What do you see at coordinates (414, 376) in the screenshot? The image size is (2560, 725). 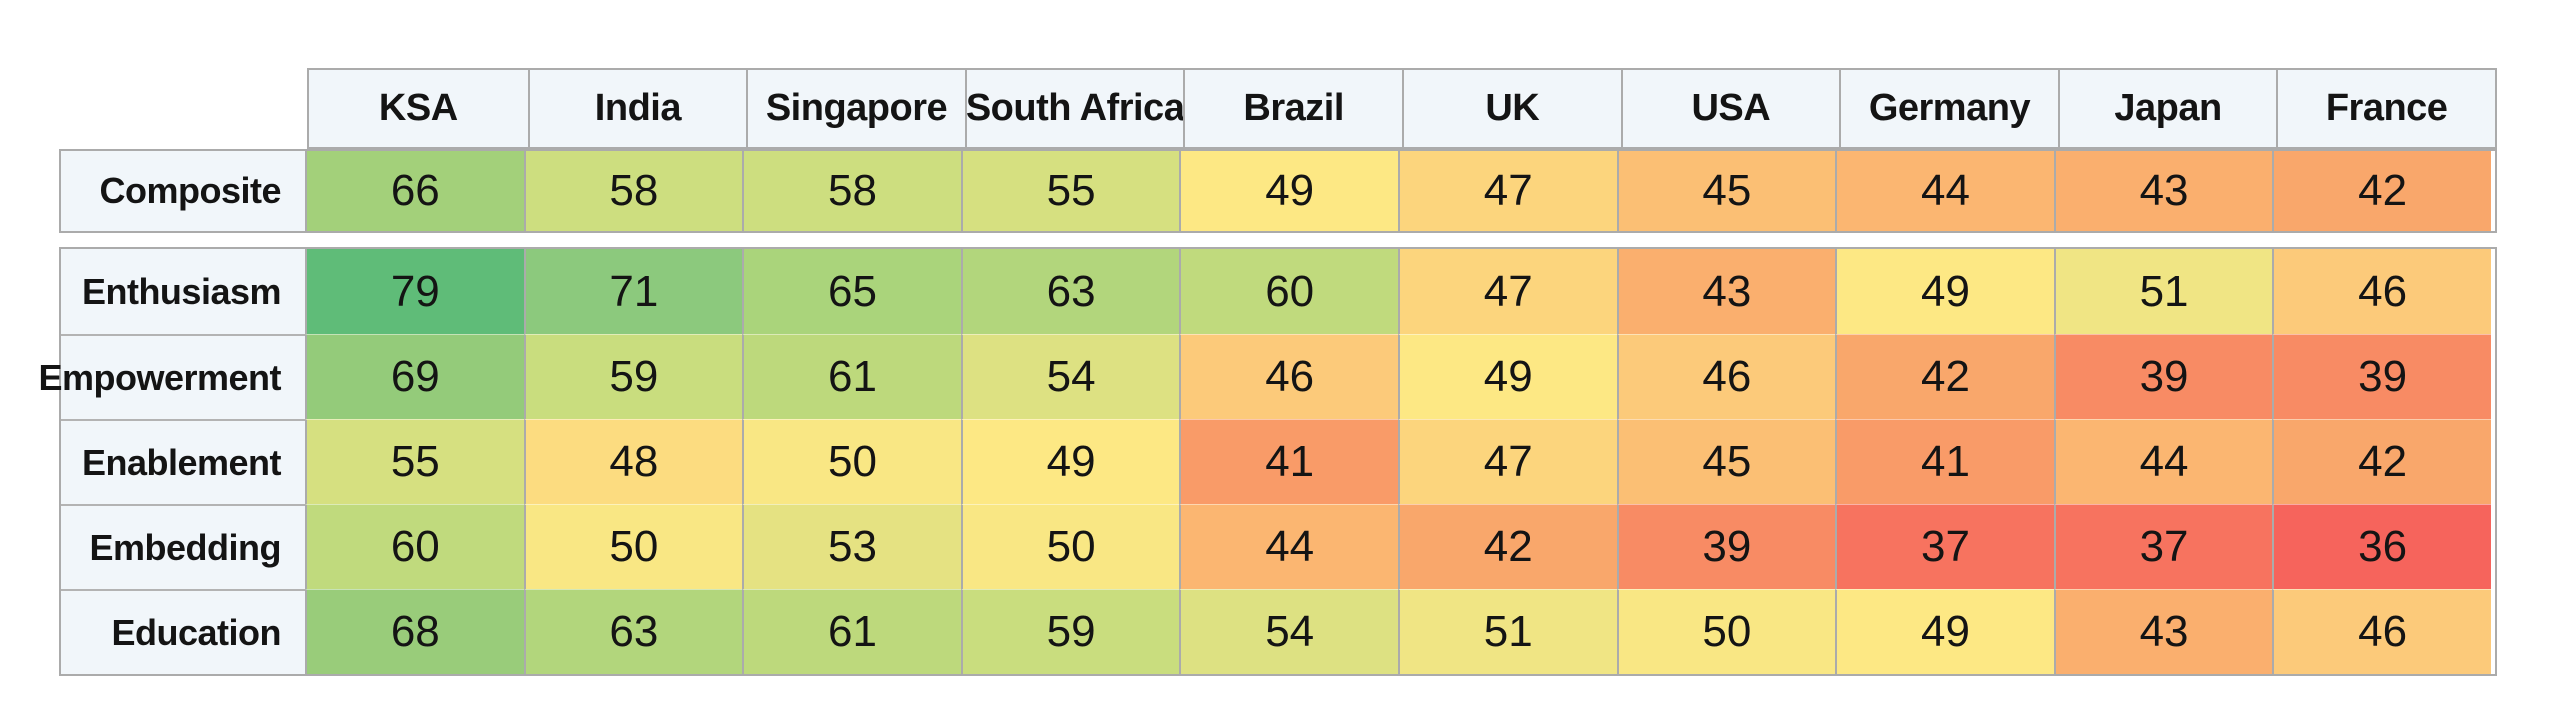 I see `heatmap-cell: 69` at bounding box center [414, 376].